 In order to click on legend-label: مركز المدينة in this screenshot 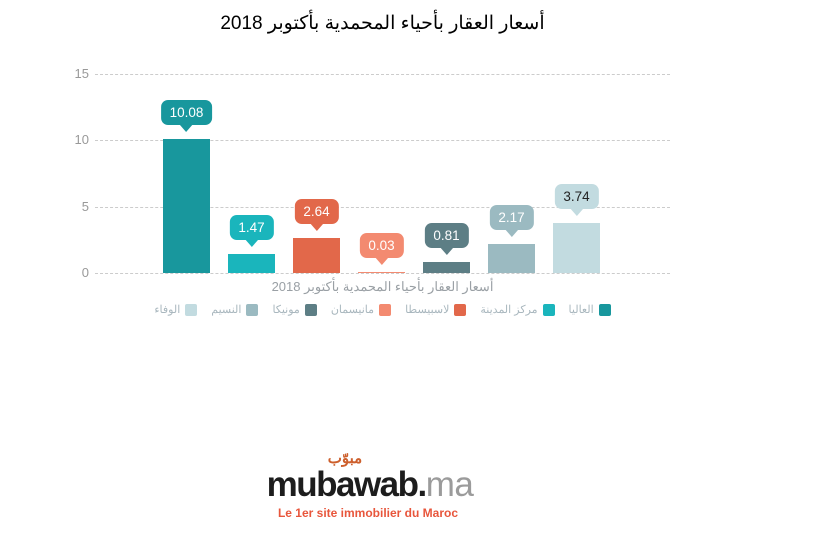, I will do `click(509, 310)`.